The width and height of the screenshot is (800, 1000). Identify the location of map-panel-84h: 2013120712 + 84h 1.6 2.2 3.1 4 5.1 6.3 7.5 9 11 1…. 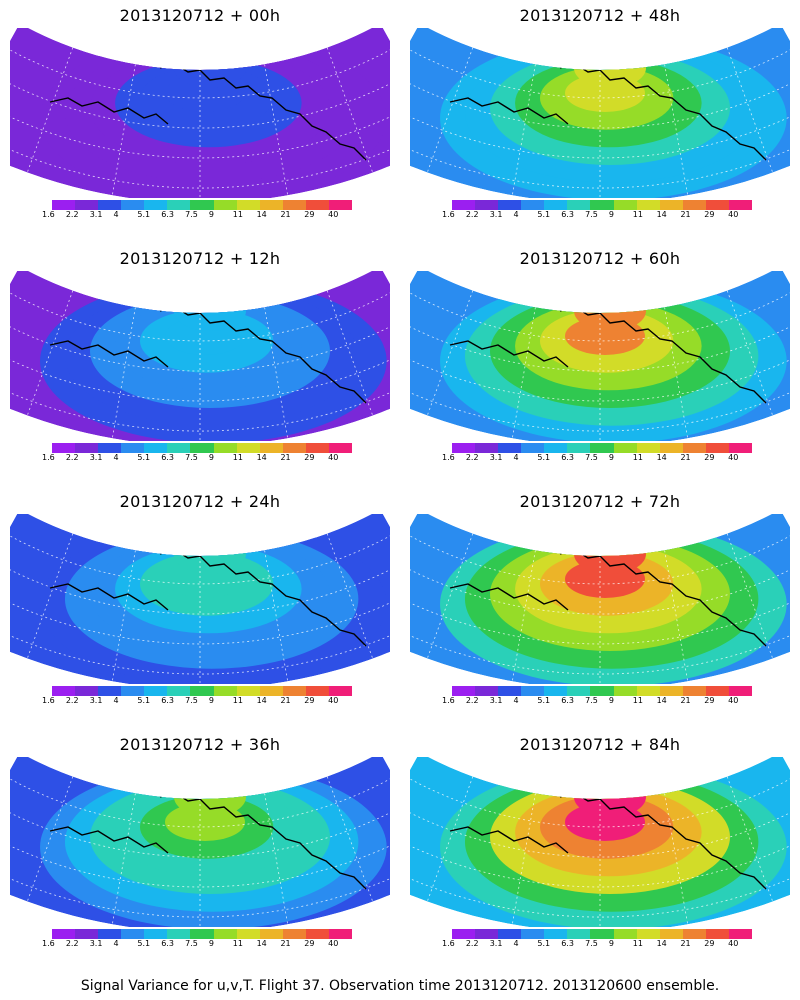
(600, 846).